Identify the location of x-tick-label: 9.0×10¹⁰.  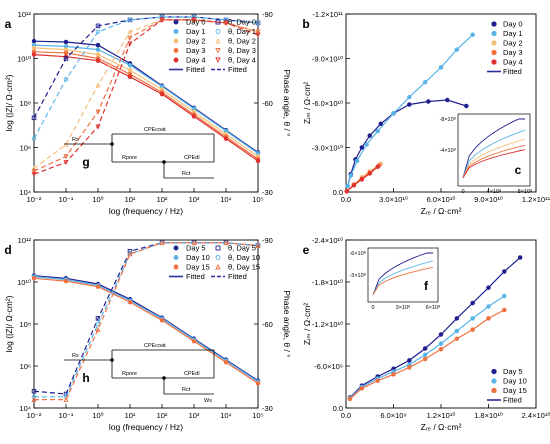
(488, 199).